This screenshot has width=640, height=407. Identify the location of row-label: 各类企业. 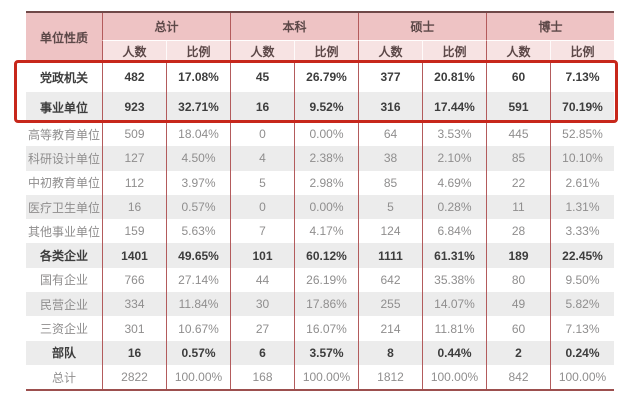
(64, 255).